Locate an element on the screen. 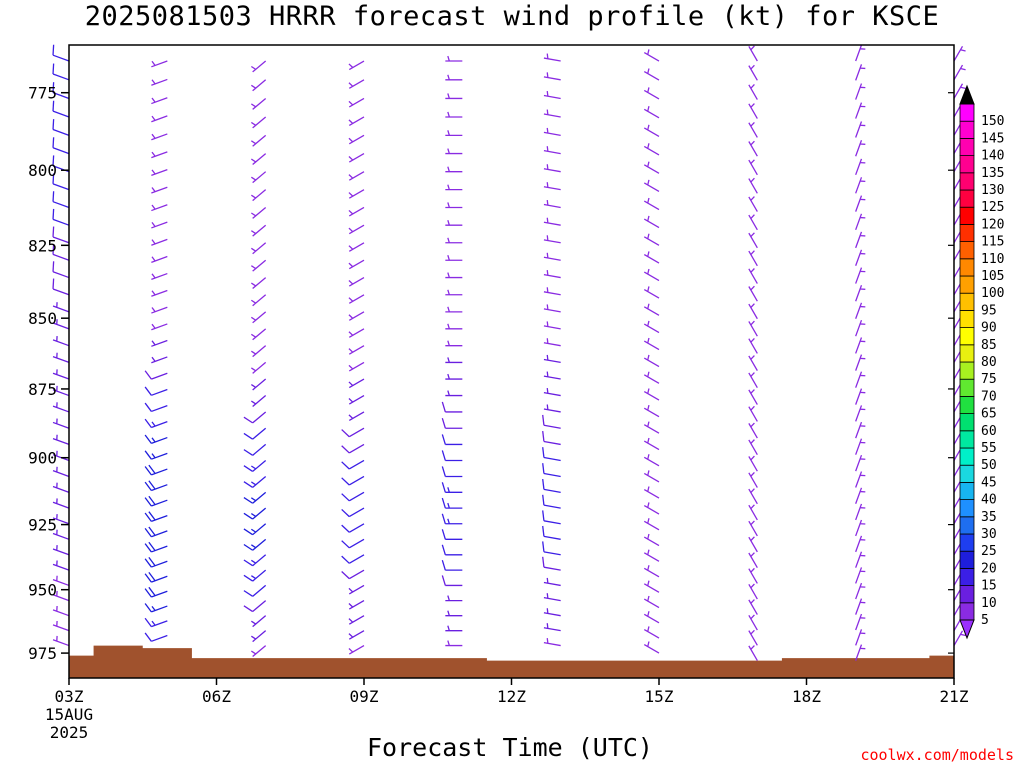 The height and width of the screenshot is (768, 1024). y-tick-label: 975 is located at coordinates (42, 653).